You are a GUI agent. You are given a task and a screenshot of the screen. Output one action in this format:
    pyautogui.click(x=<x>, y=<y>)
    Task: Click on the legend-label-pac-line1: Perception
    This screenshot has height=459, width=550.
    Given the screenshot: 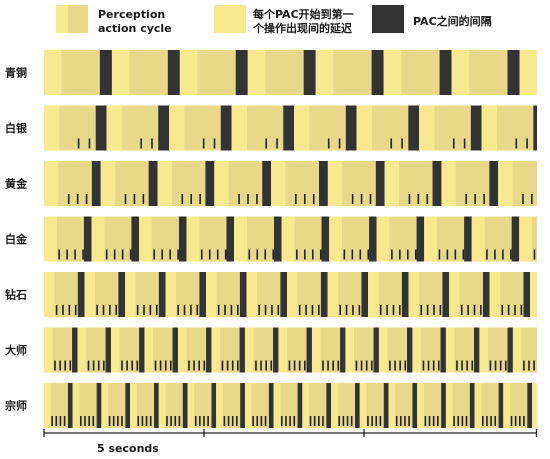 What is the action you would take?
    pyautogui.click(x=132, y=14)
    